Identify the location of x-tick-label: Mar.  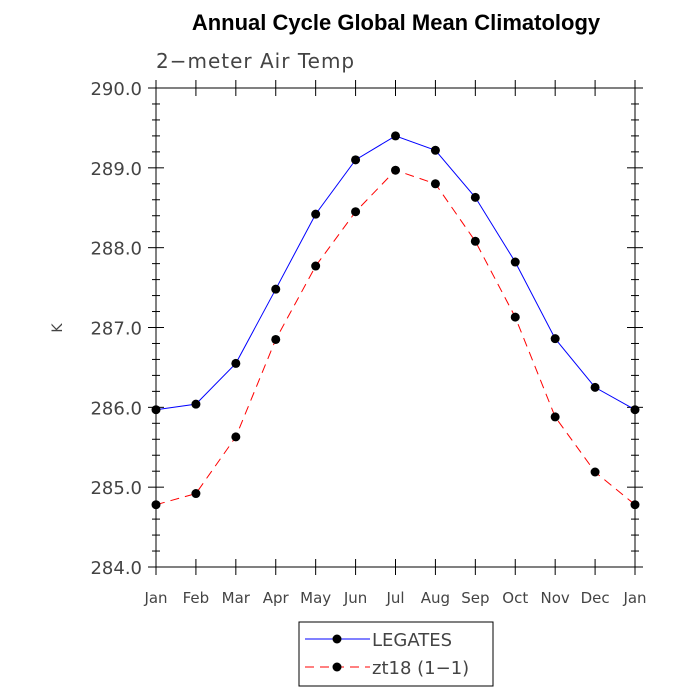
(236, 598).